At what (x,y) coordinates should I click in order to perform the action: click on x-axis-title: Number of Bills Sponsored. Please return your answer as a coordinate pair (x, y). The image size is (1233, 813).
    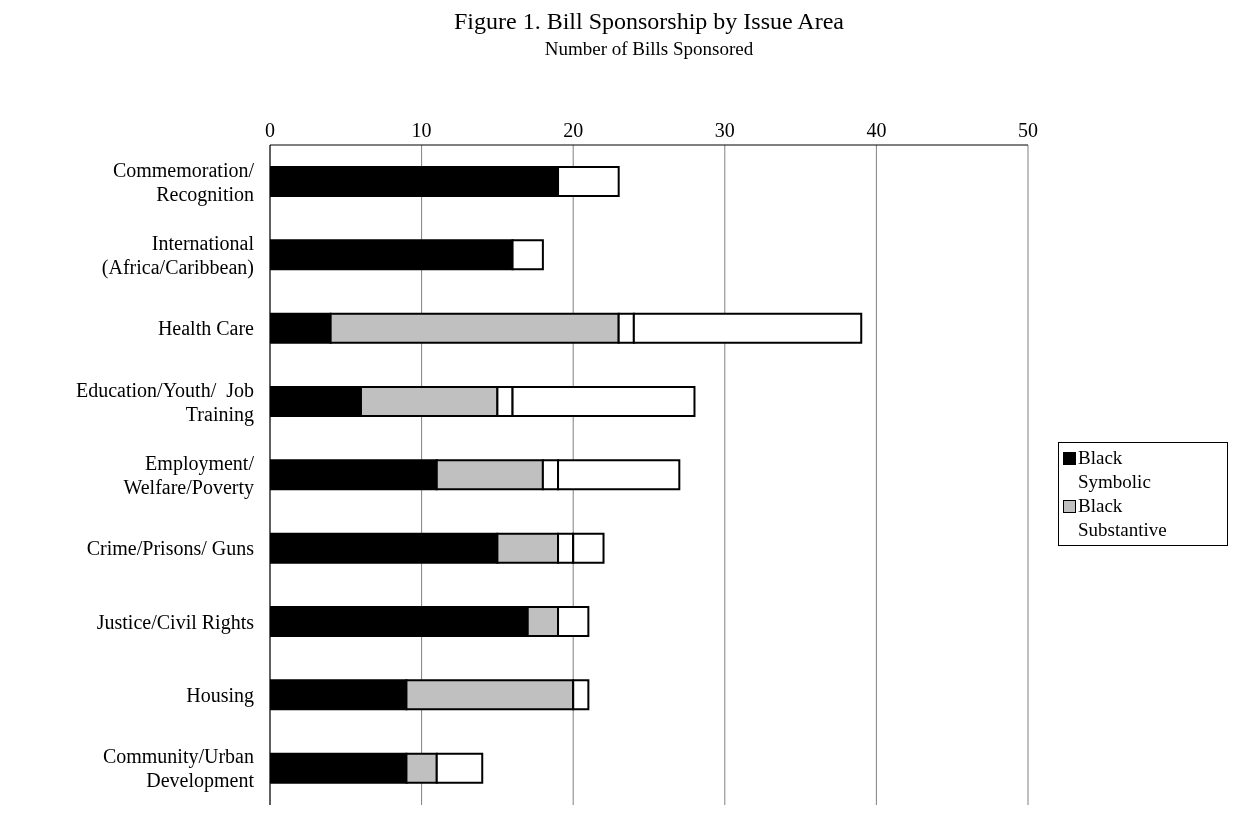
    Looking at the image, I should click on (649, 48).